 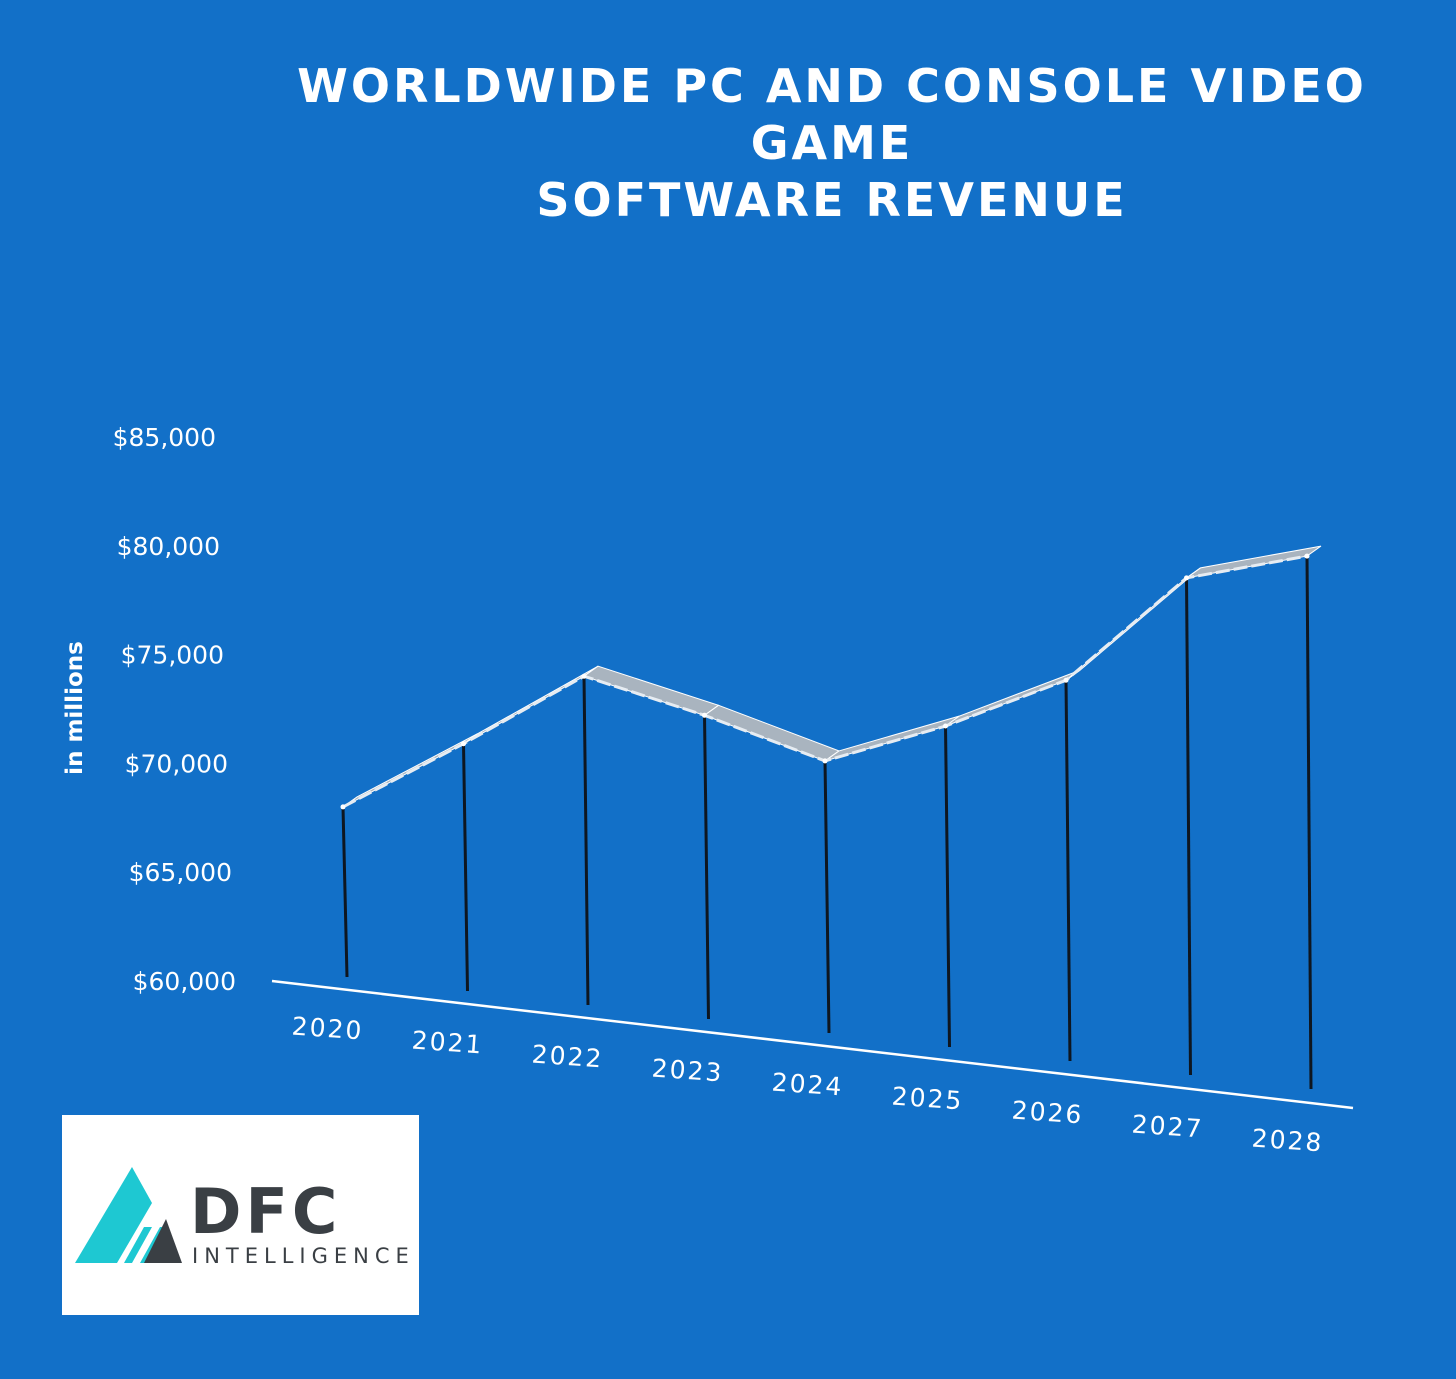 What do you see at coordinates (567, 1057) in the screenshot?
I see `x-tick-label: 2022` at bounding box center [567, 1057].